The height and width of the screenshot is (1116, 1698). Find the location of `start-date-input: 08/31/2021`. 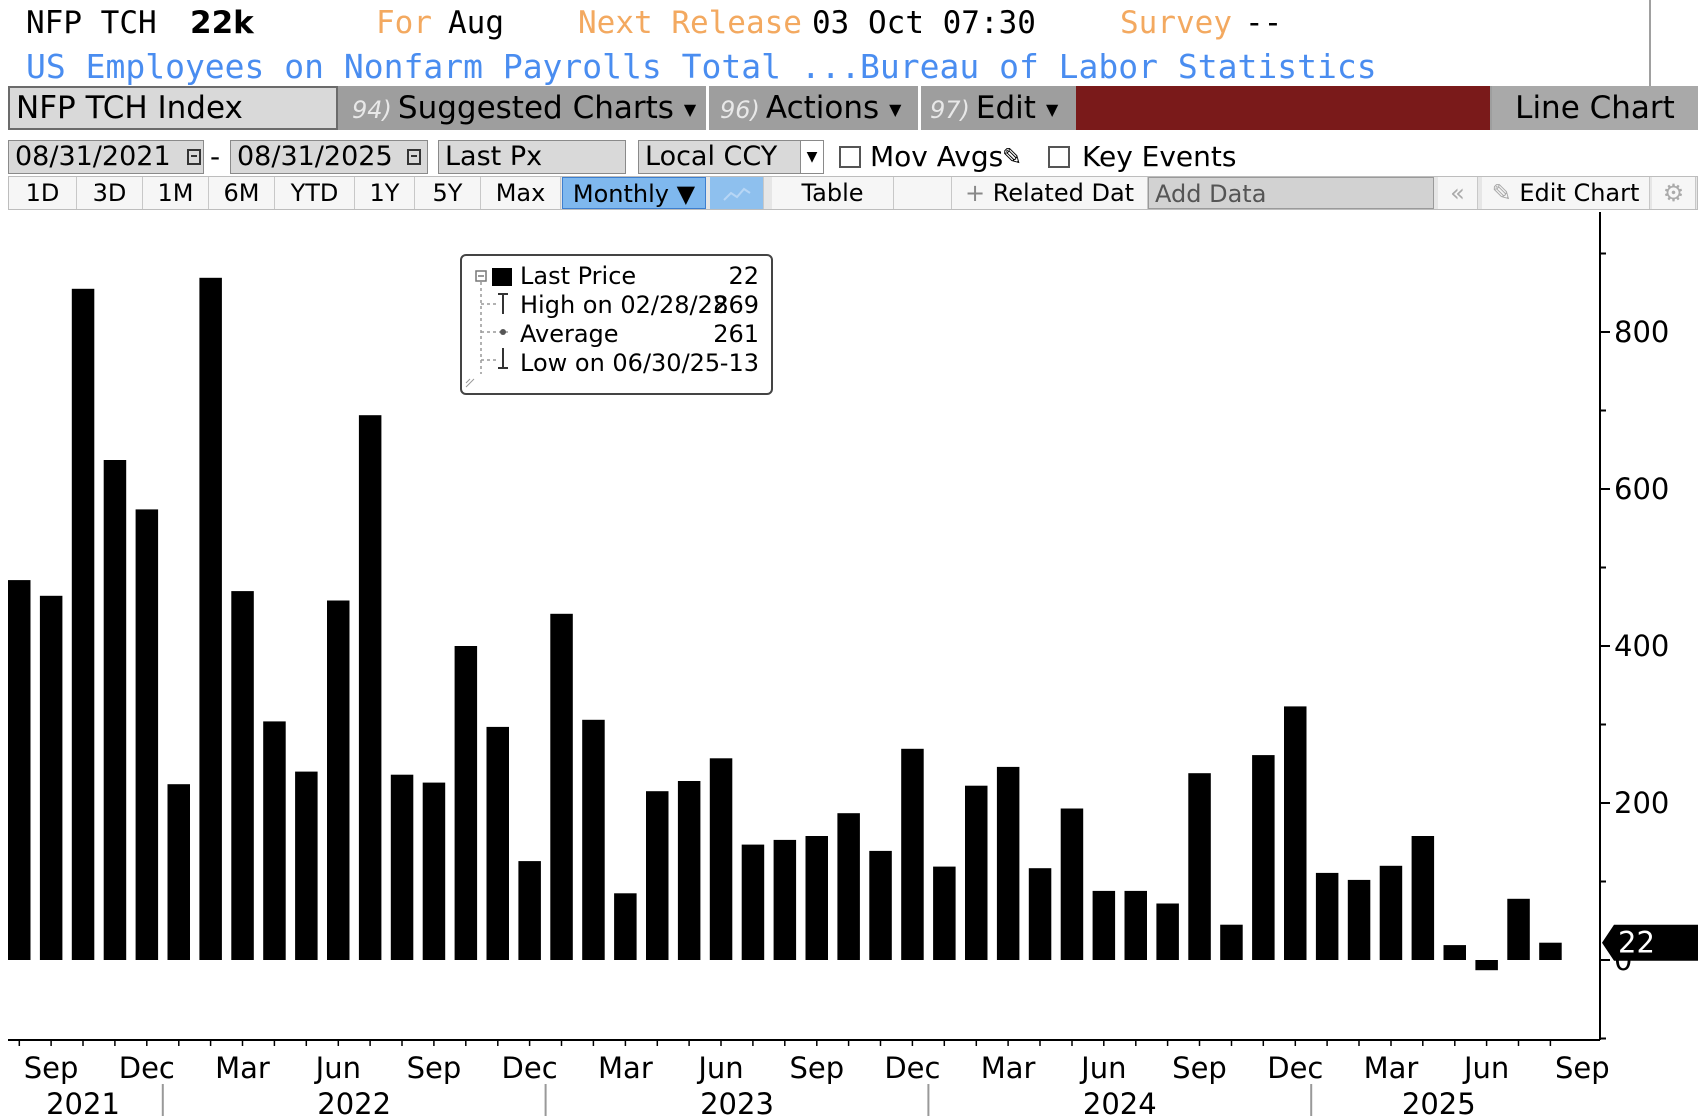

start-date-input: 08/31/2021 is located at coordinates (106, 157).